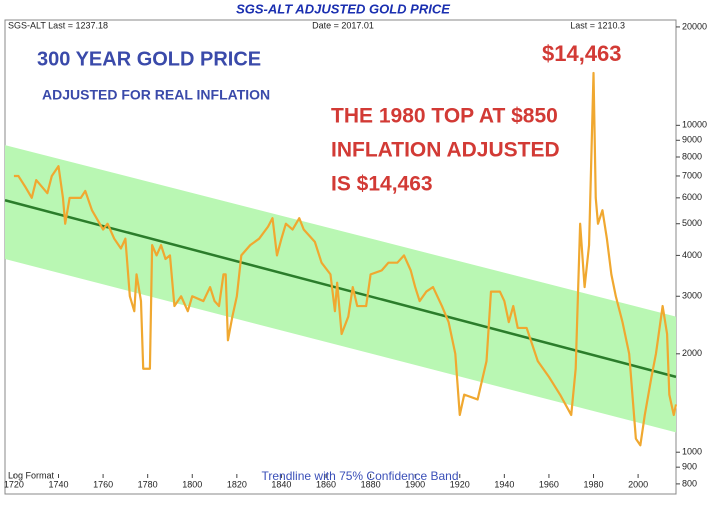  What do you see at coordinates (343, 8) in the screenshot?
I see `chart-title: SGS-ALT ADJUSTED GOLD PRICE` at bounding box center [343, 8].